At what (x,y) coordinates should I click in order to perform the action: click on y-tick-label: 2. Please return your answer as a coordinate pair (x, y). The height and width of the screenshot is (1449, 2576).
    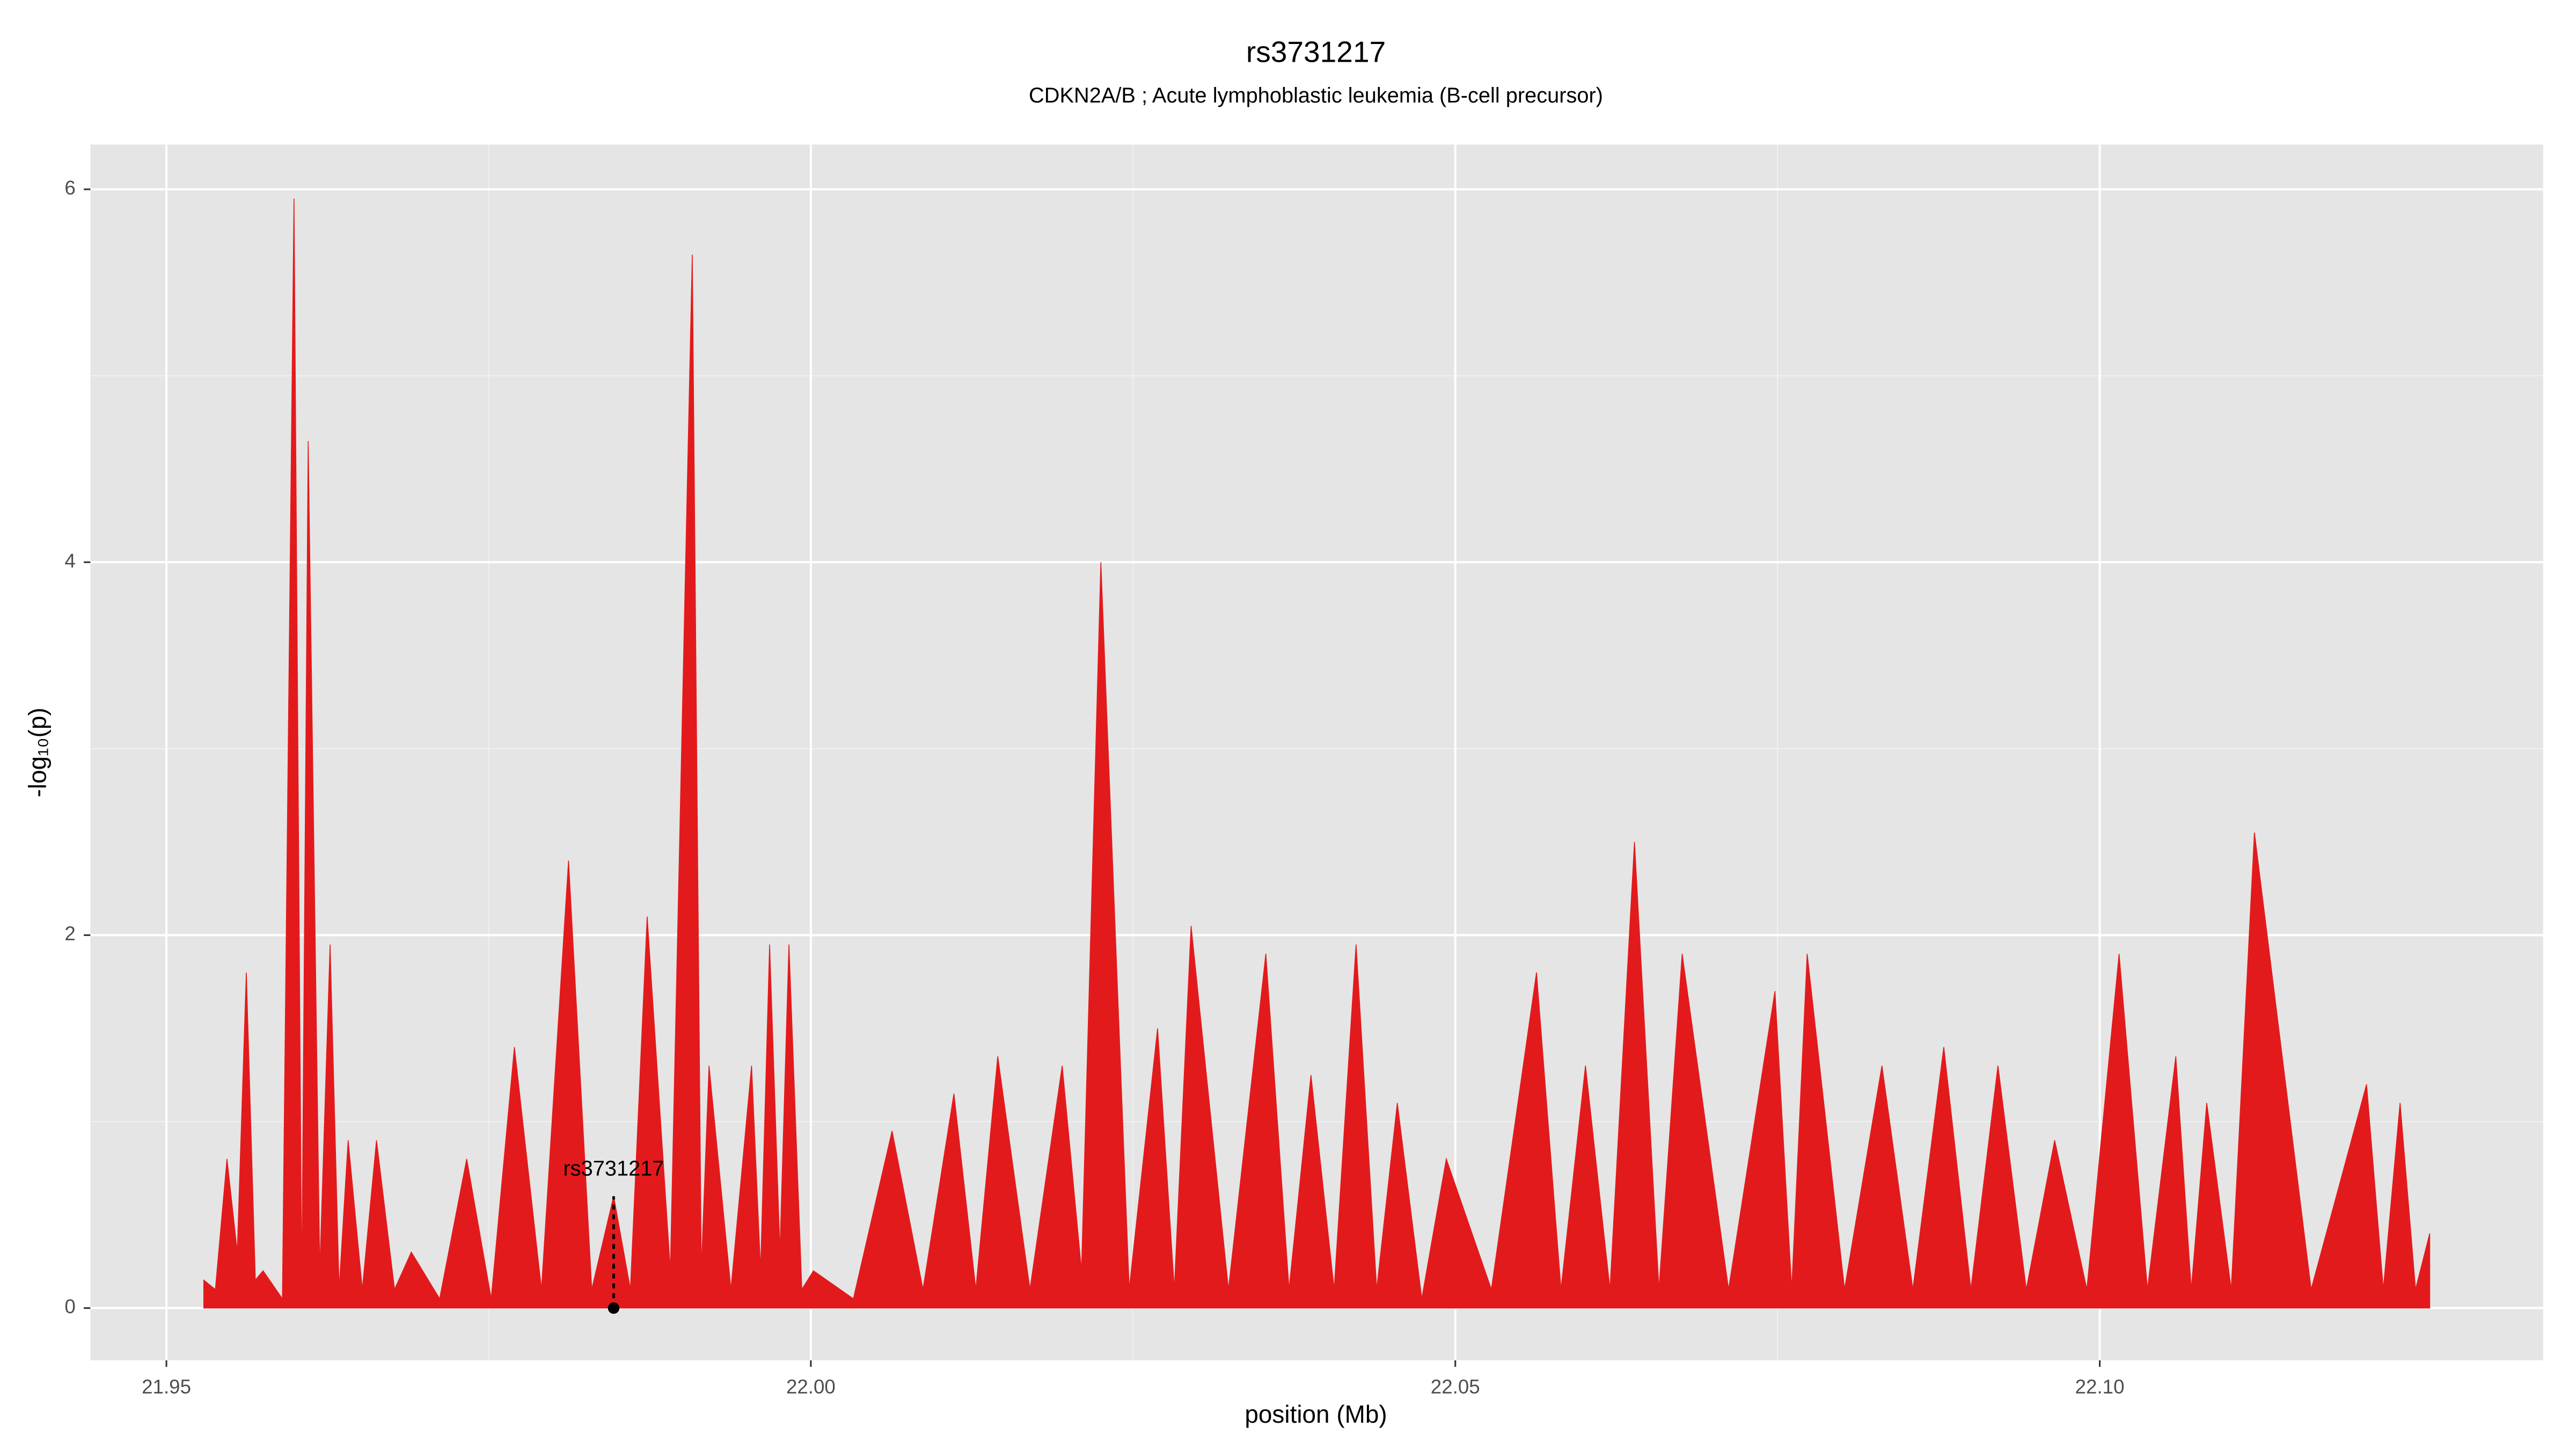
    Looking at the image, I should click on (69, 934).